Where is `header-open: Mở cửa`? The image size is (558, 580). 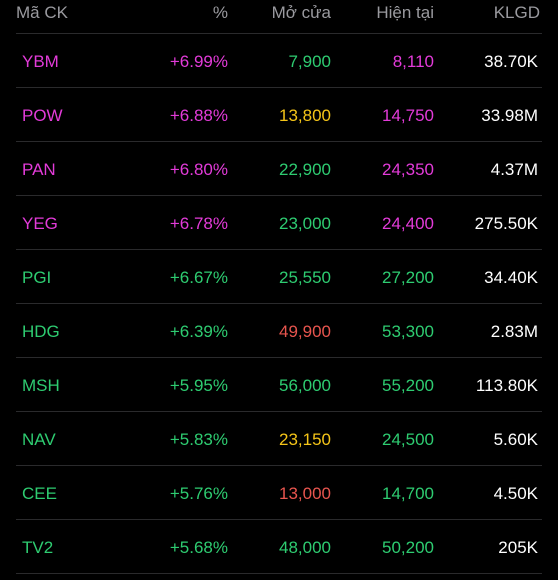 header-open: Mở cửa is located at coordinates (301, 12).